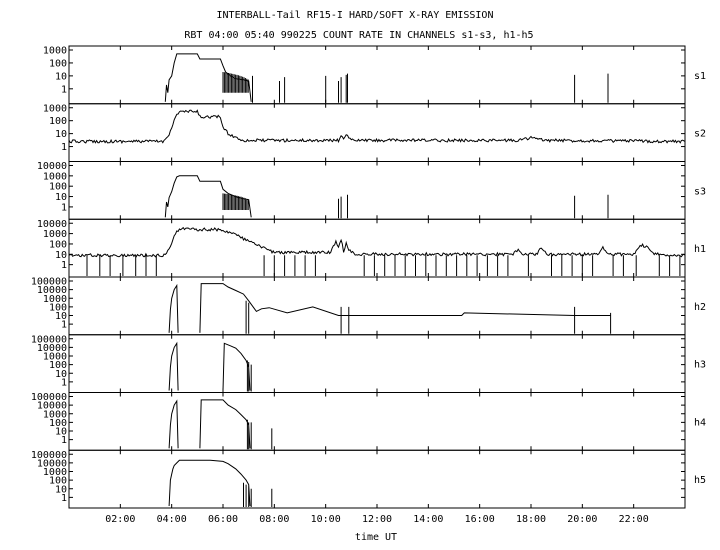 The width and height of the screenshot is (720, 550). Describe the element at coordinates (274, 519) in the screenshot. I see `x-tick-label: 08:00` at that location.